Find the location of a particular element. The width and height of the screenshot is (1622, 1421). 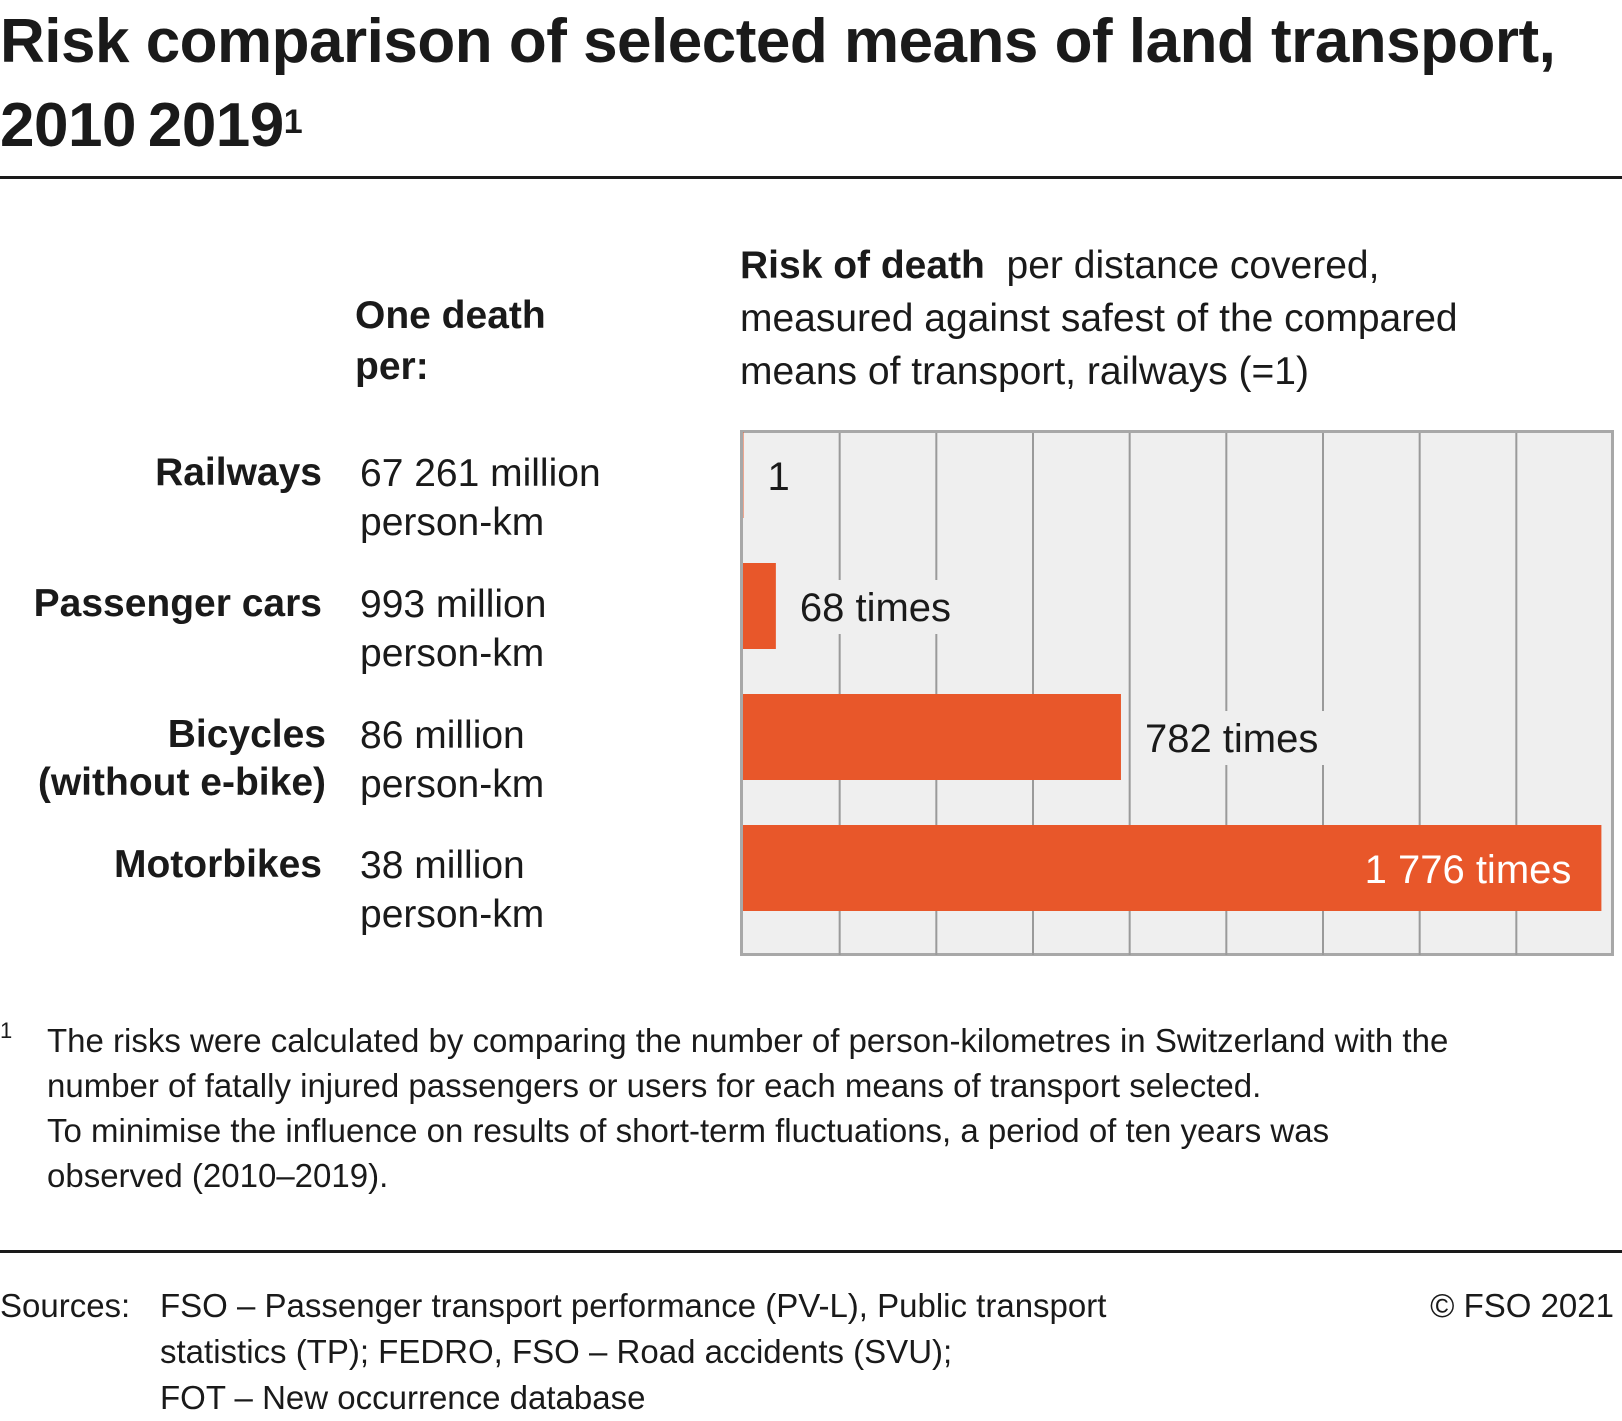

row-label-line: Railways is located at coordinates (238, 473).